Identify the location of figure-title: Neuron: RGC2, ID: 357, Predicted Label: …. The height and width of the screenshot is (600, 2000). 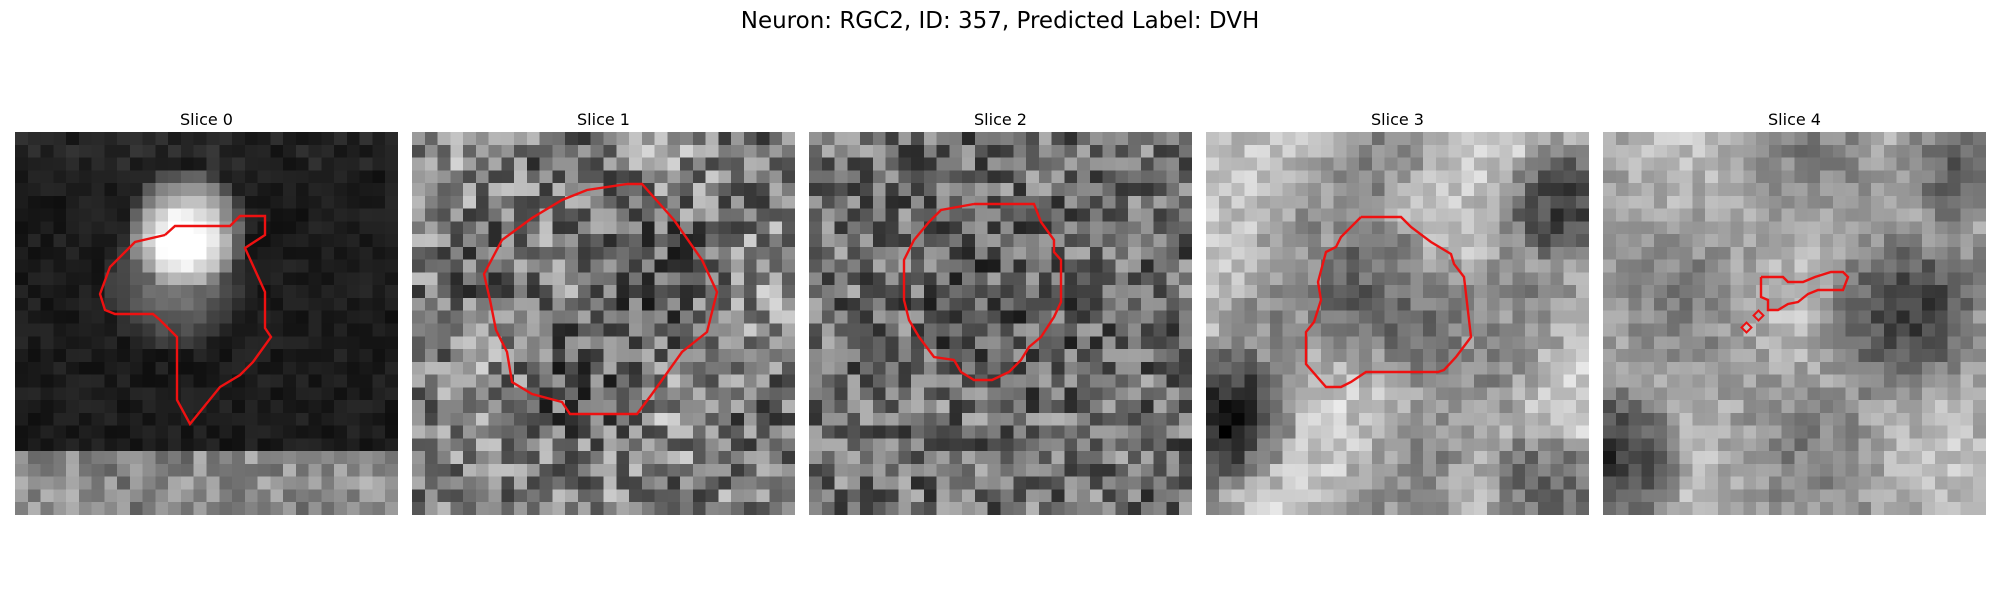
(1000, 21).